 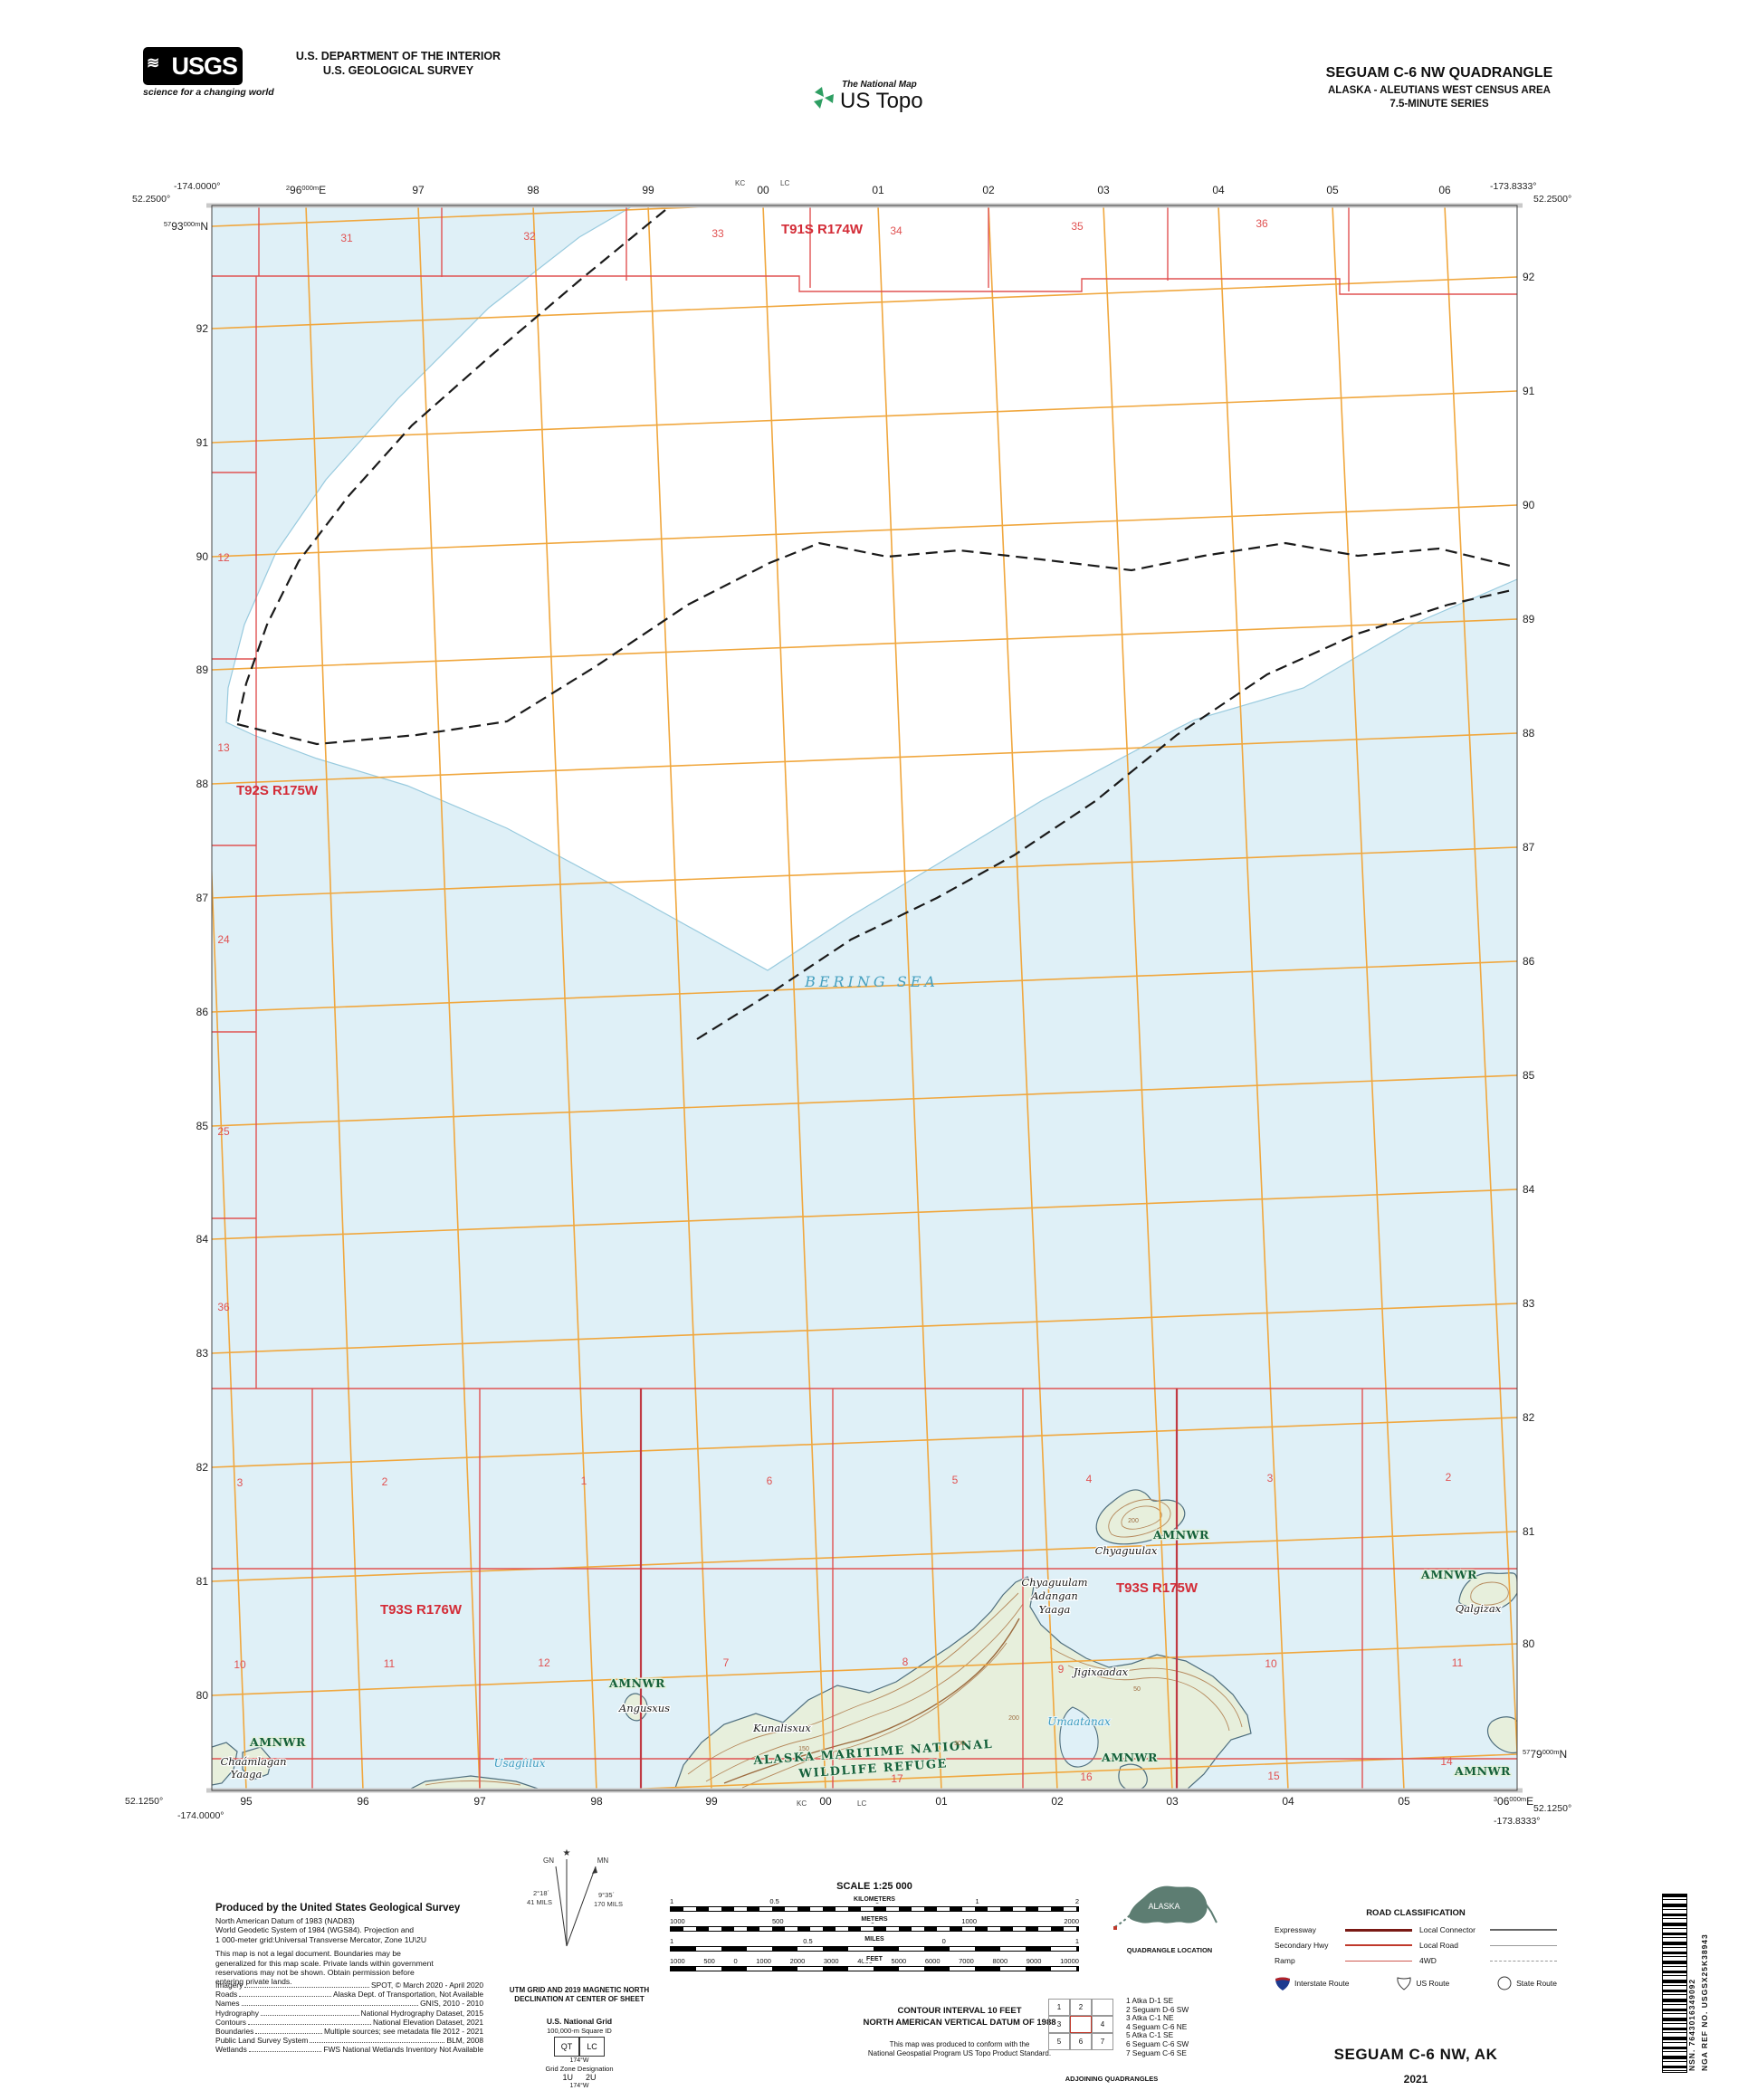 What do you see at coordinates (202, 442) in the screenshot?
I see `grid-northing-label: 91` at bounding box center [202, 442].